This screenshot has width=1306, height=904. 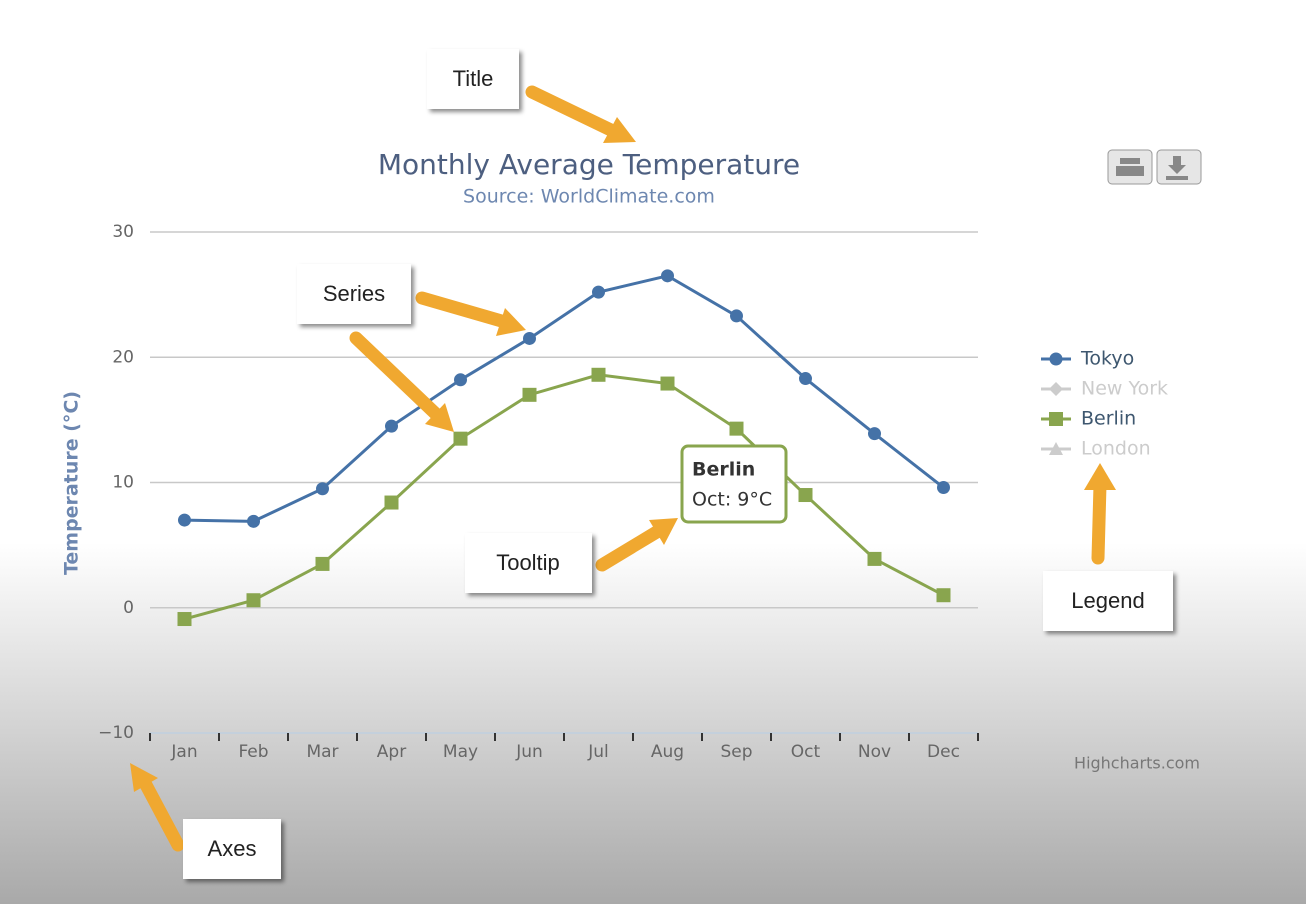 I want to click on x-tick-label: Sep, so click(x=736, y=752).